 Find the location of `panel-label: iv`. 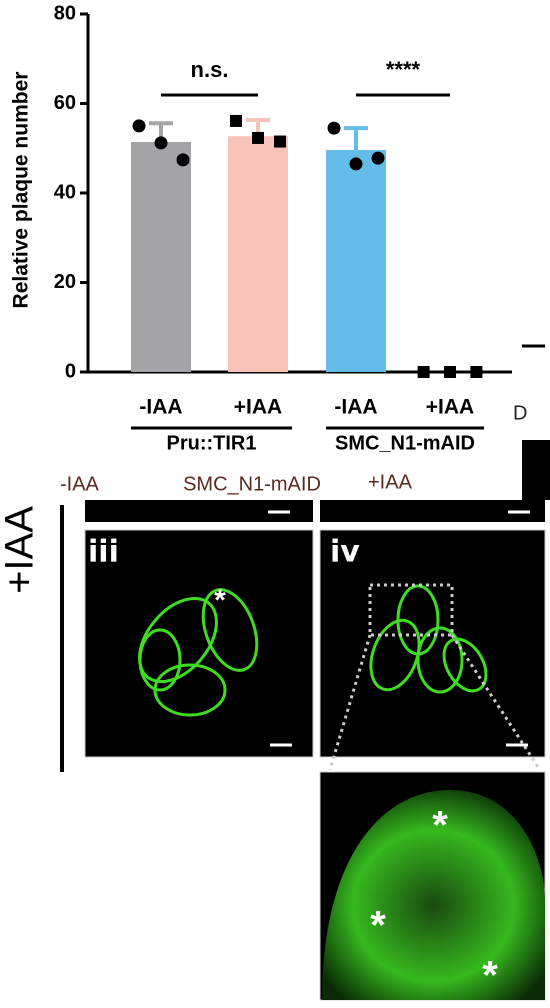

panel-label: iv is located at coordinates (345, 552).